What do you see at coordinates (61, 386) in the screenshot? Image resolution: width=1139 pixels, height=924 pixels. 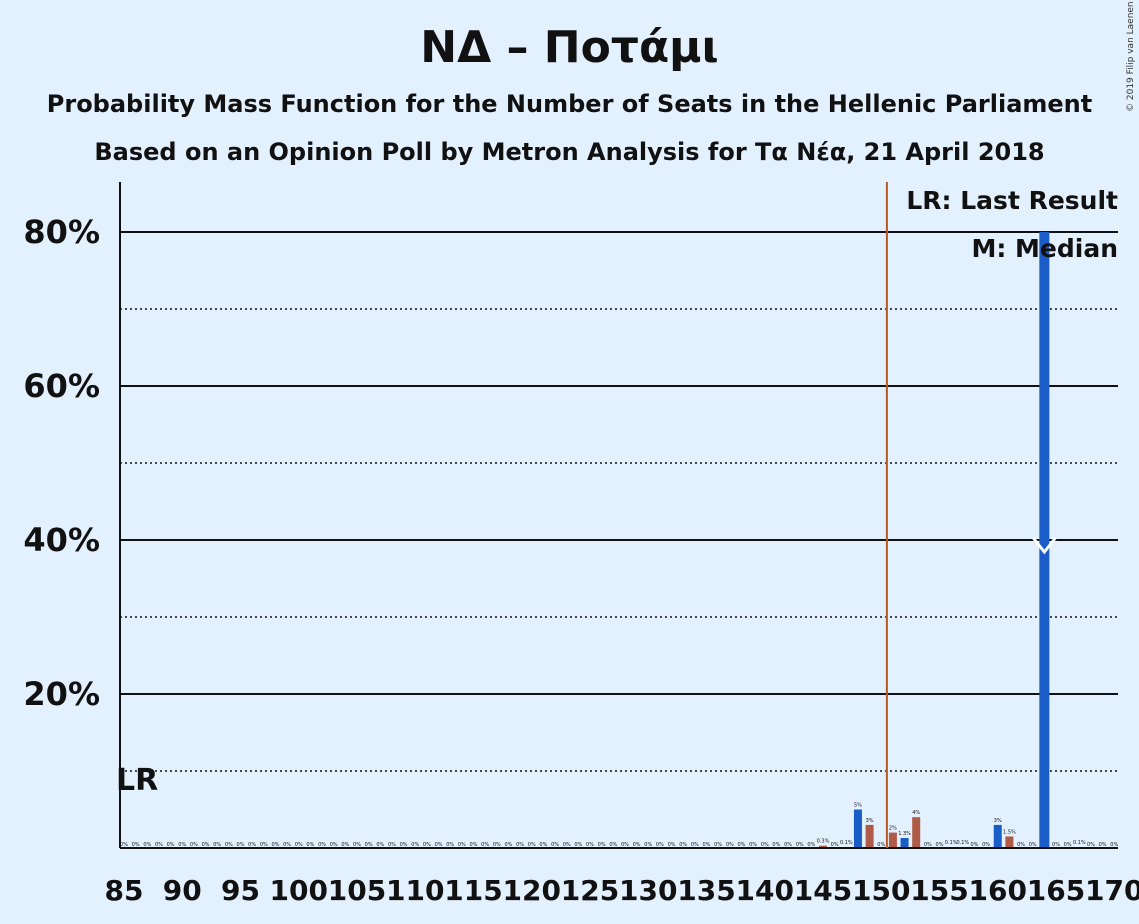 I see `y-tick-label: 60%` at bounding box center [61, 386].